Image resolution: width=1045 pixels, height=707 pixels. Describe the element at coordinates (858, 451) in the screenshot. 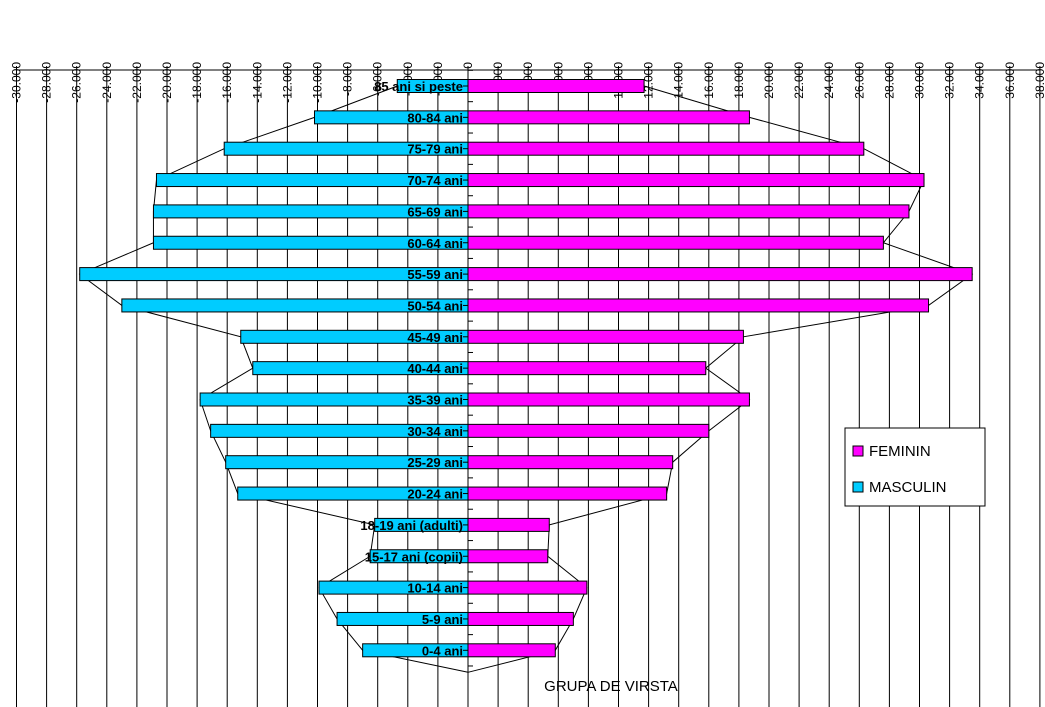

I see `legend-swatch-feminin` at that location.